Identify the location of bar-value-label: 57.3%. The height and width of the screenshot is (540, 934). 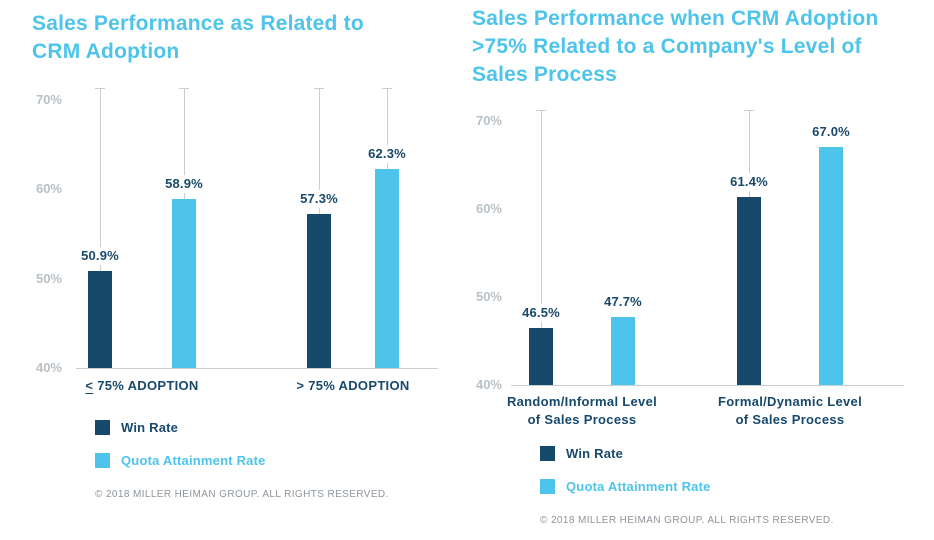
(319, 198).